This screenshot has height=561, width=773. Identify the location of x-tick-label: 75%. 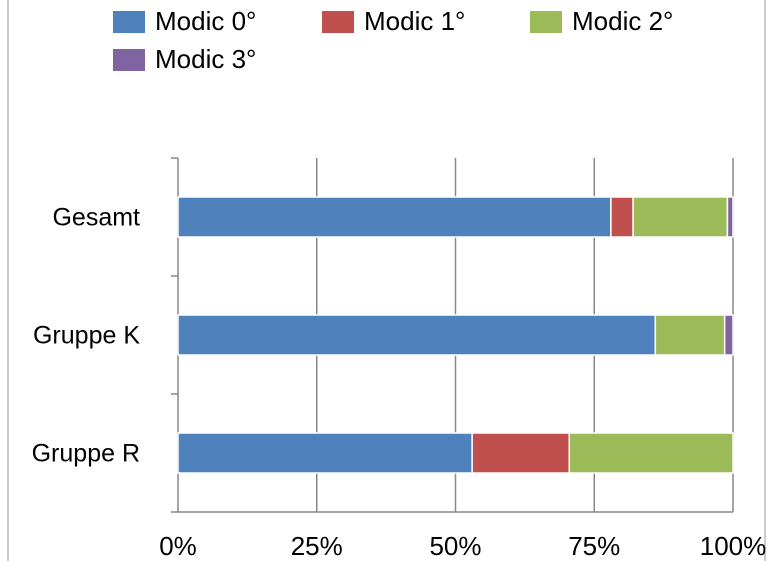
(594, 546).